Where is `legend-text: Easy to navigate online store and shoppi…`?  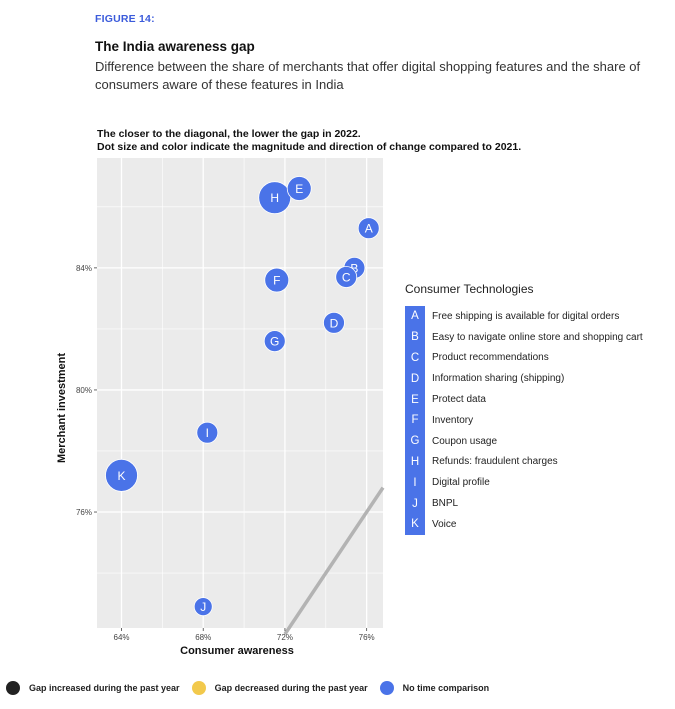
legend-text: Easy to navigate online store and shoppi… is located at coordinates (537, 337).